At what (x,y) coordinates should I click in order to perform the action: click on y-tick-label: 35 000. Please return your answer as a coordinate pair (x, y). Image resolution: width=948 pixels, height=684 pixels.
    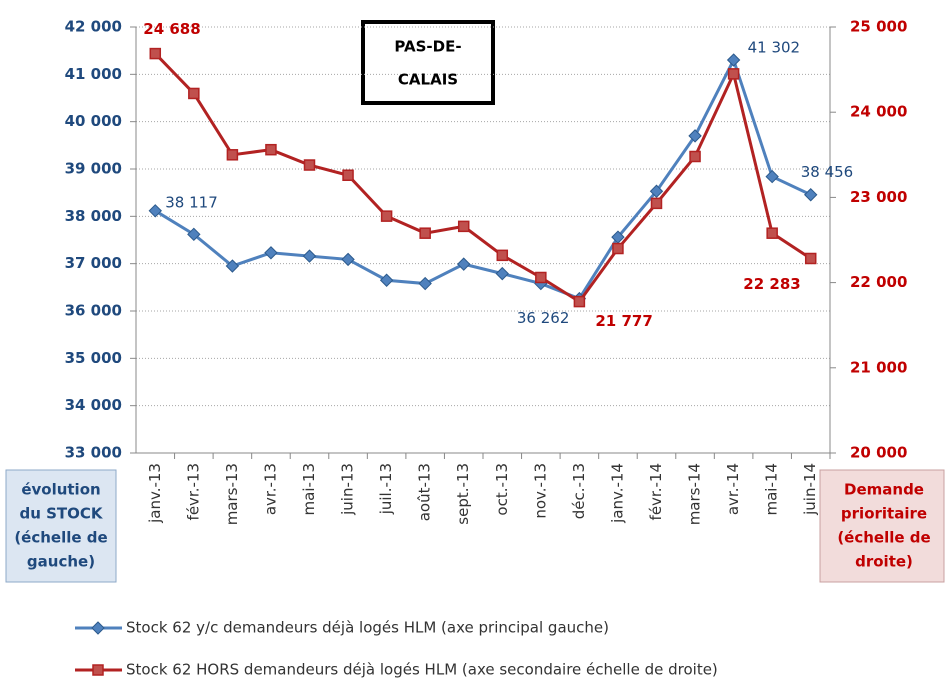
    Looking at the image, I should click on (93, 358).